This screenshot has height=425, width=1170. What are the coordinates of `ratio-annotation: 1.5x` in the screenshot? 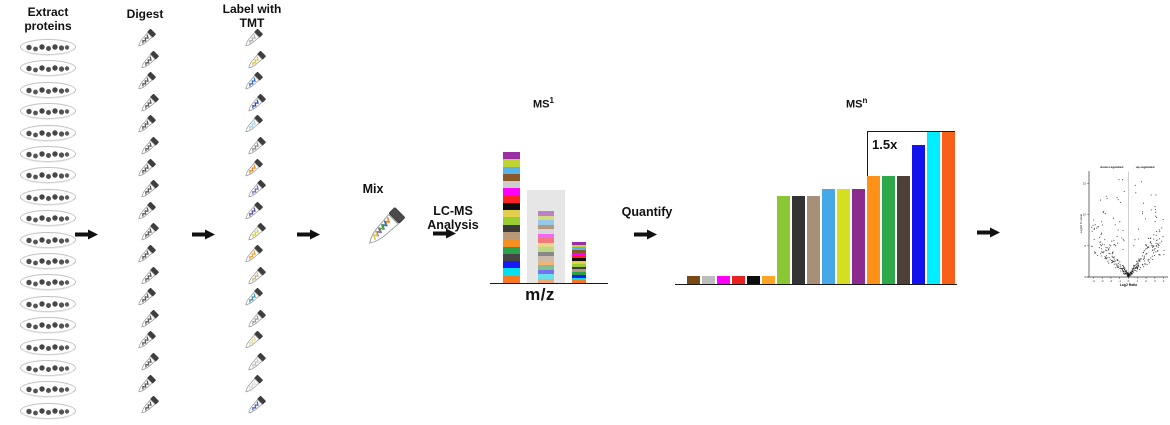 It's located at (885, 144).